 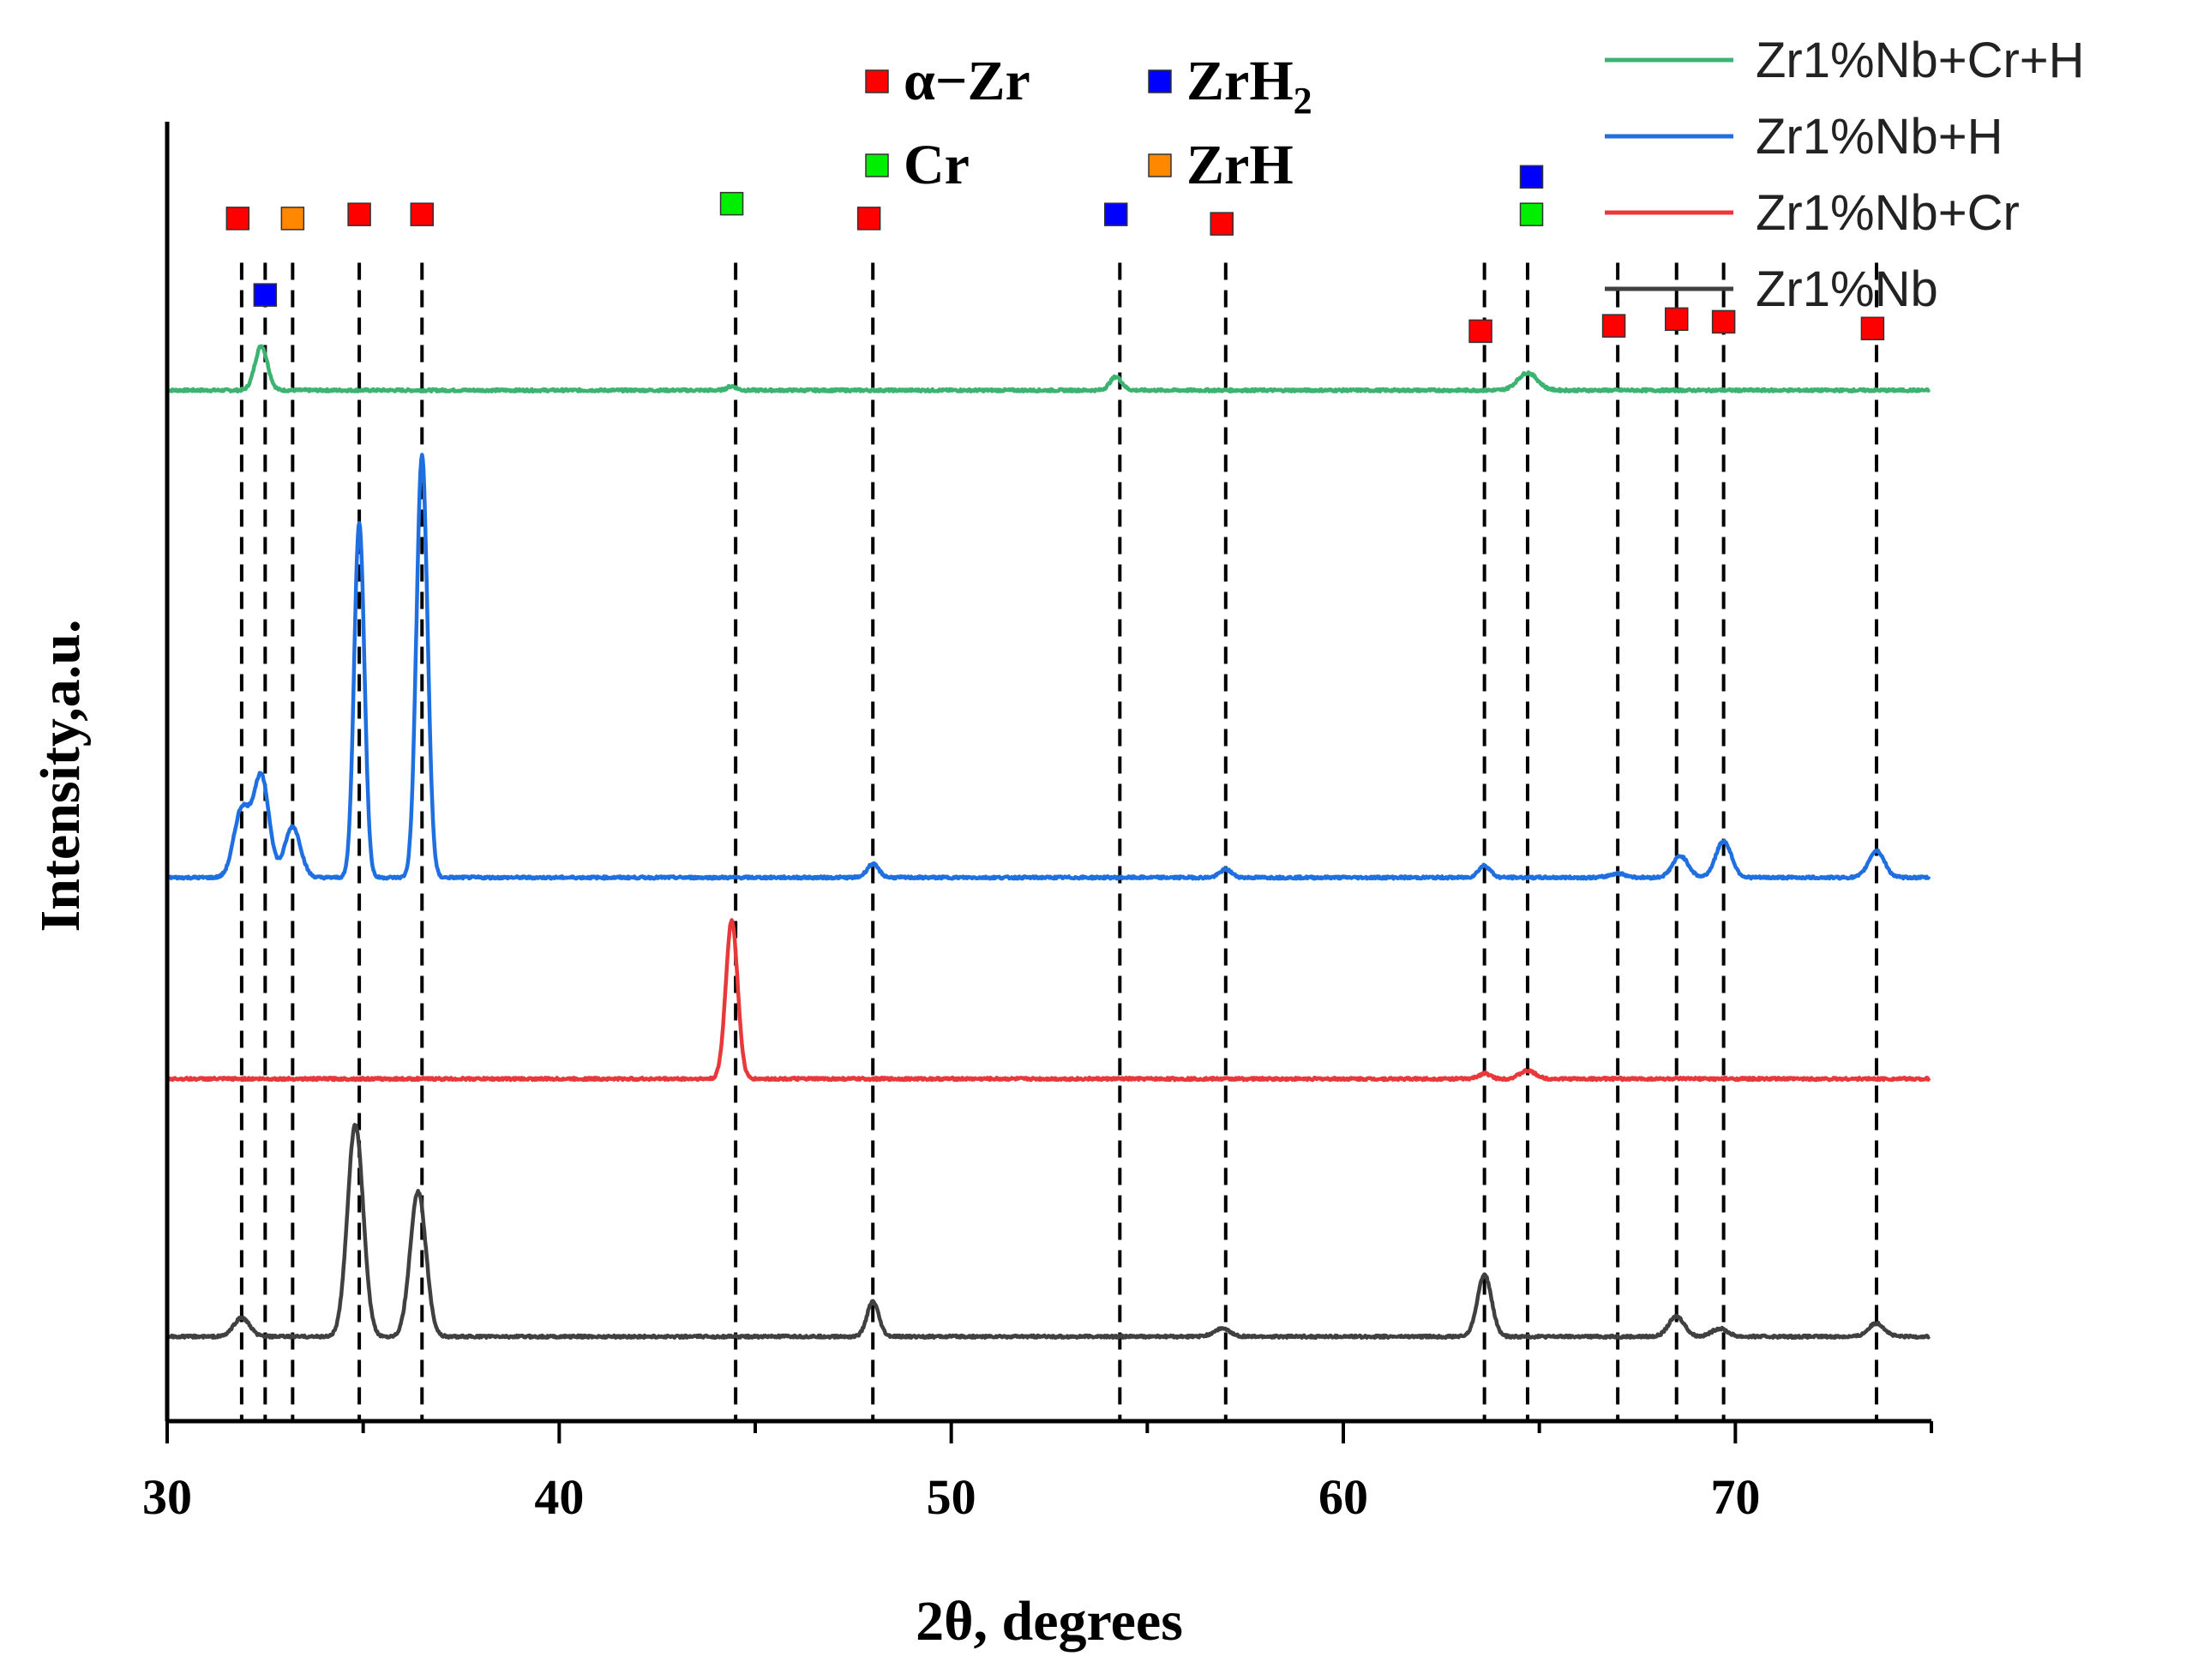 I want to click on x-tick-label: 60, so click(x=1343, y=1497).